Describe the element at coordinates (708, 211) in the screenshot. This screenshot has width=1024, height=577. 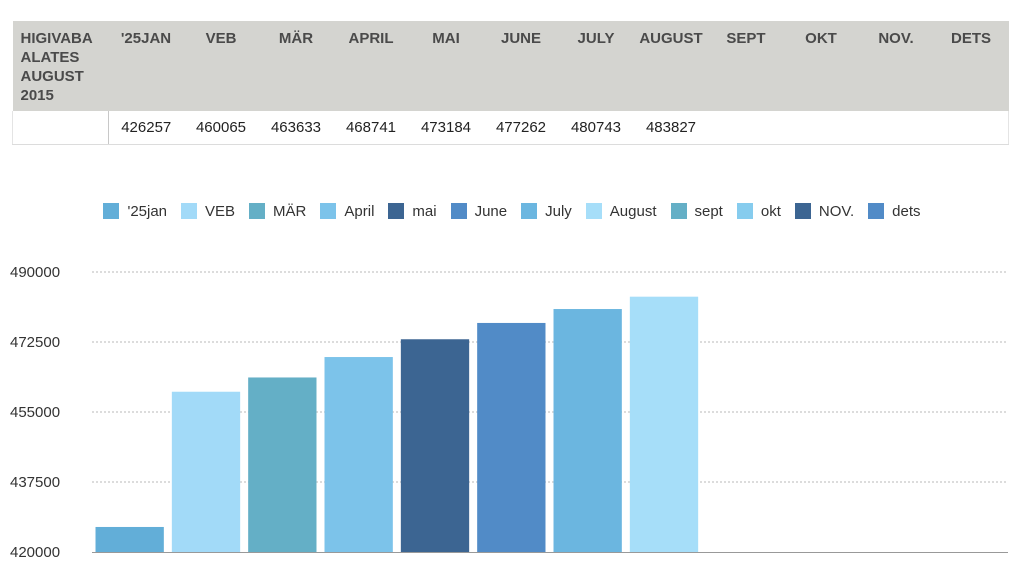
I see `legend-label: sept` at that location.